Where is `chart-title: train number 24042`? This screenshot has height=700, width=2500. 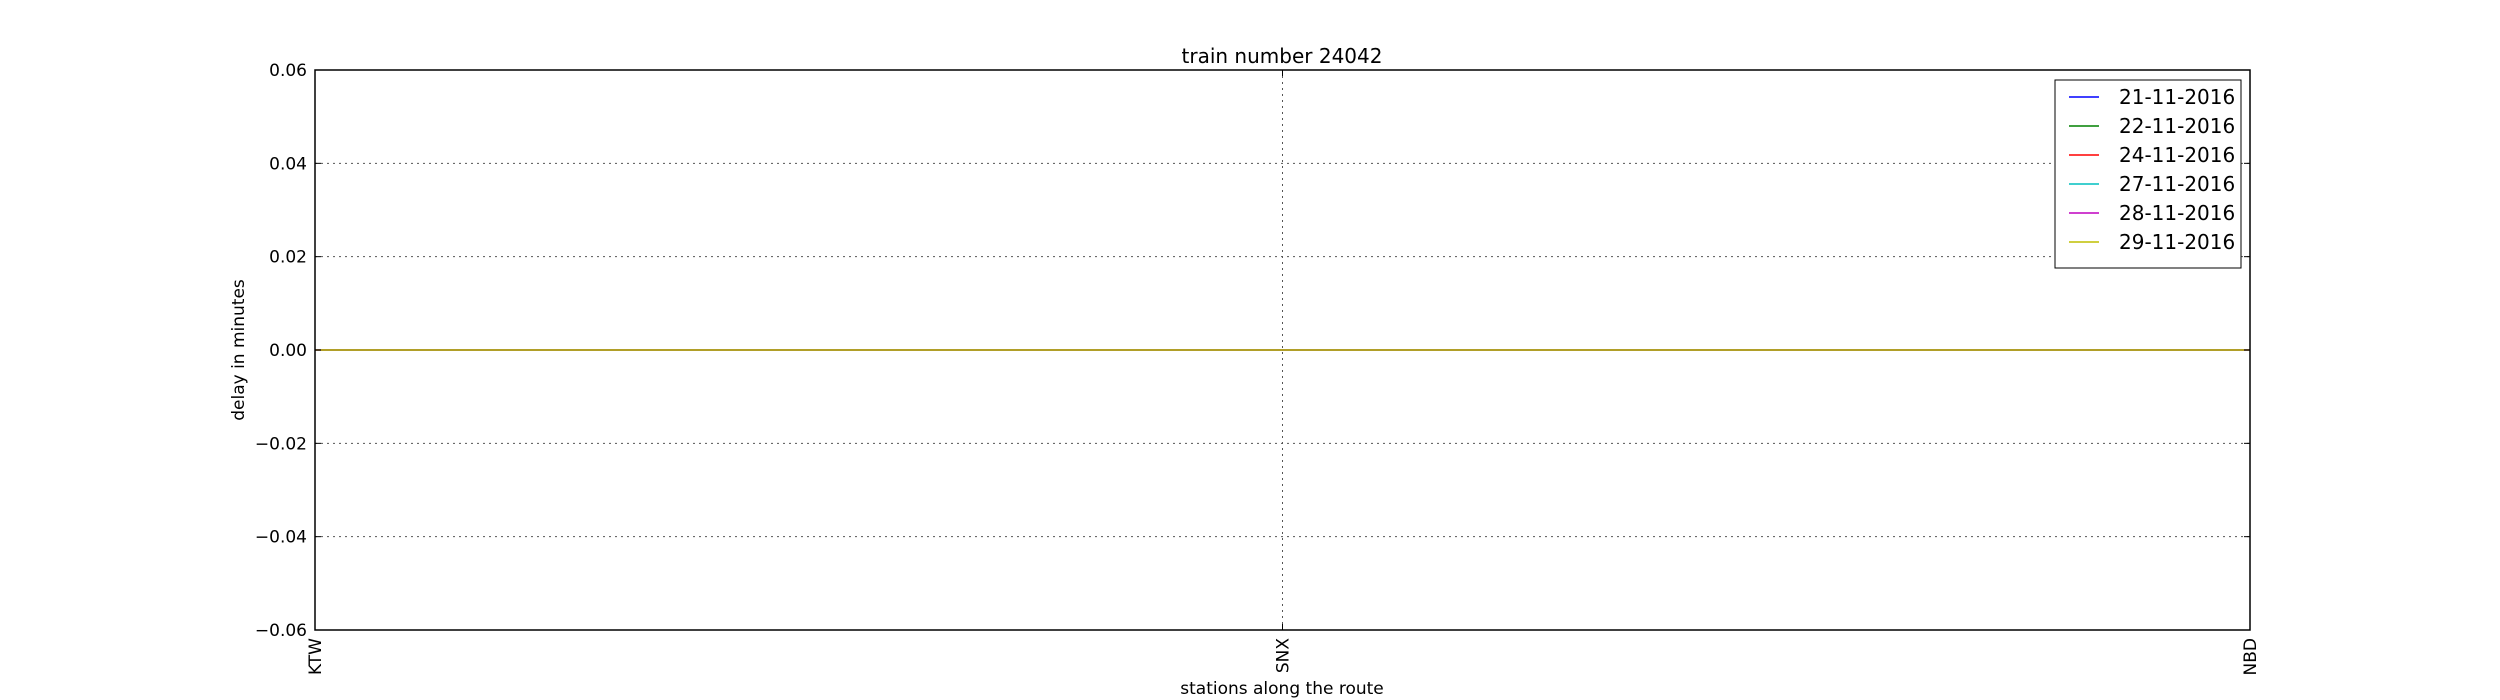 chart-title: train number 24042 is located at coordinates (1282, 56).